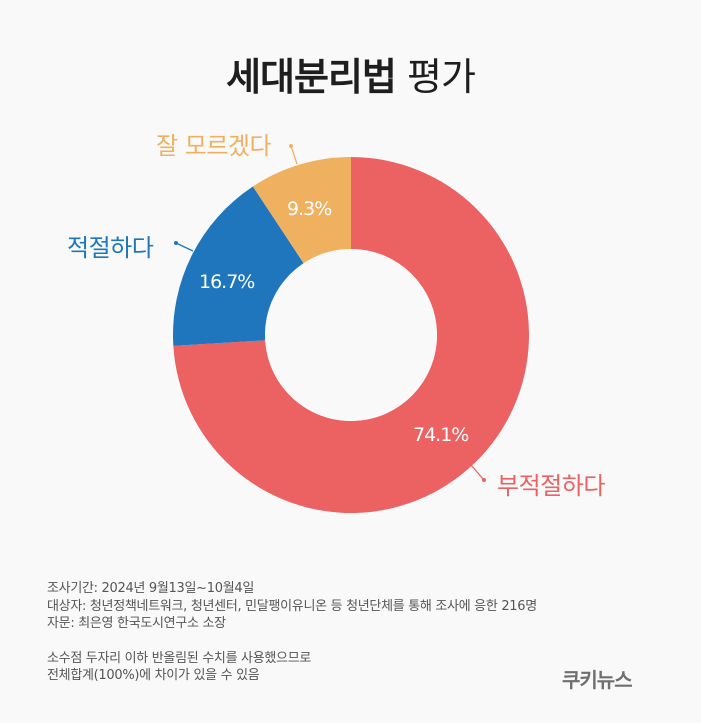 Image resolution: width=701 pixels, height=723 pixels. I want to click on chart-title: 세대분리법 평가, so click(350, 73).